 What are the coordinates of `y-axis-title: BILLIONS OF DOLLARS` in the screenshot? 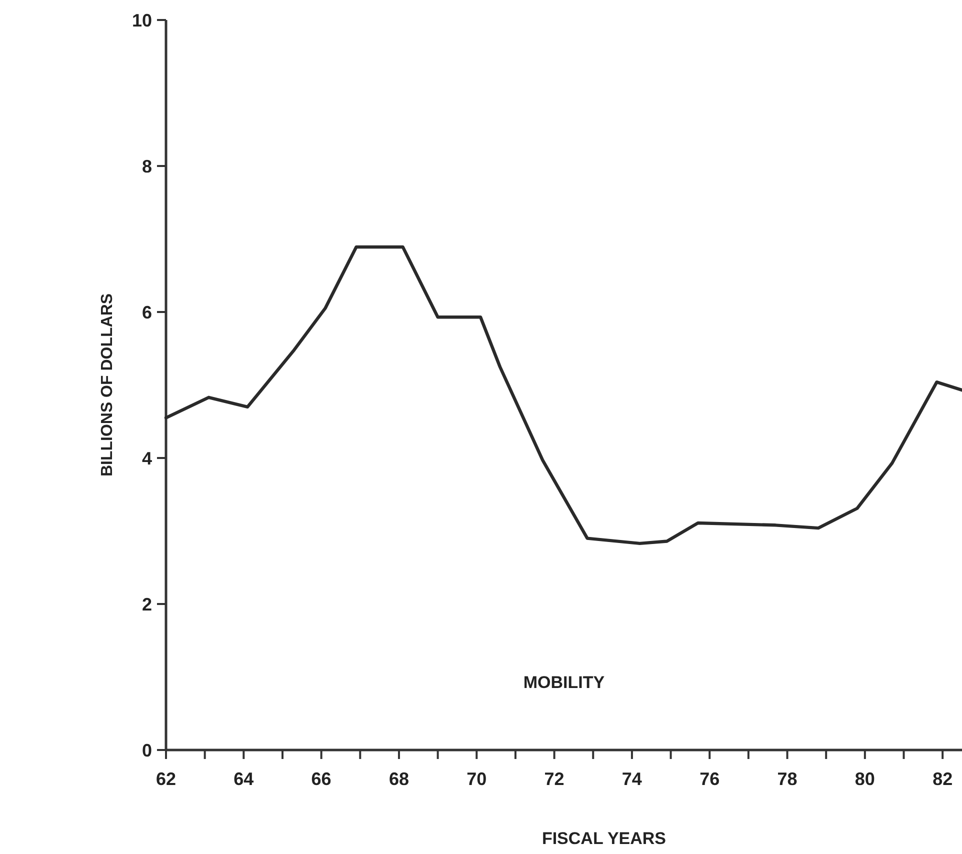 It's located at (107, 385).